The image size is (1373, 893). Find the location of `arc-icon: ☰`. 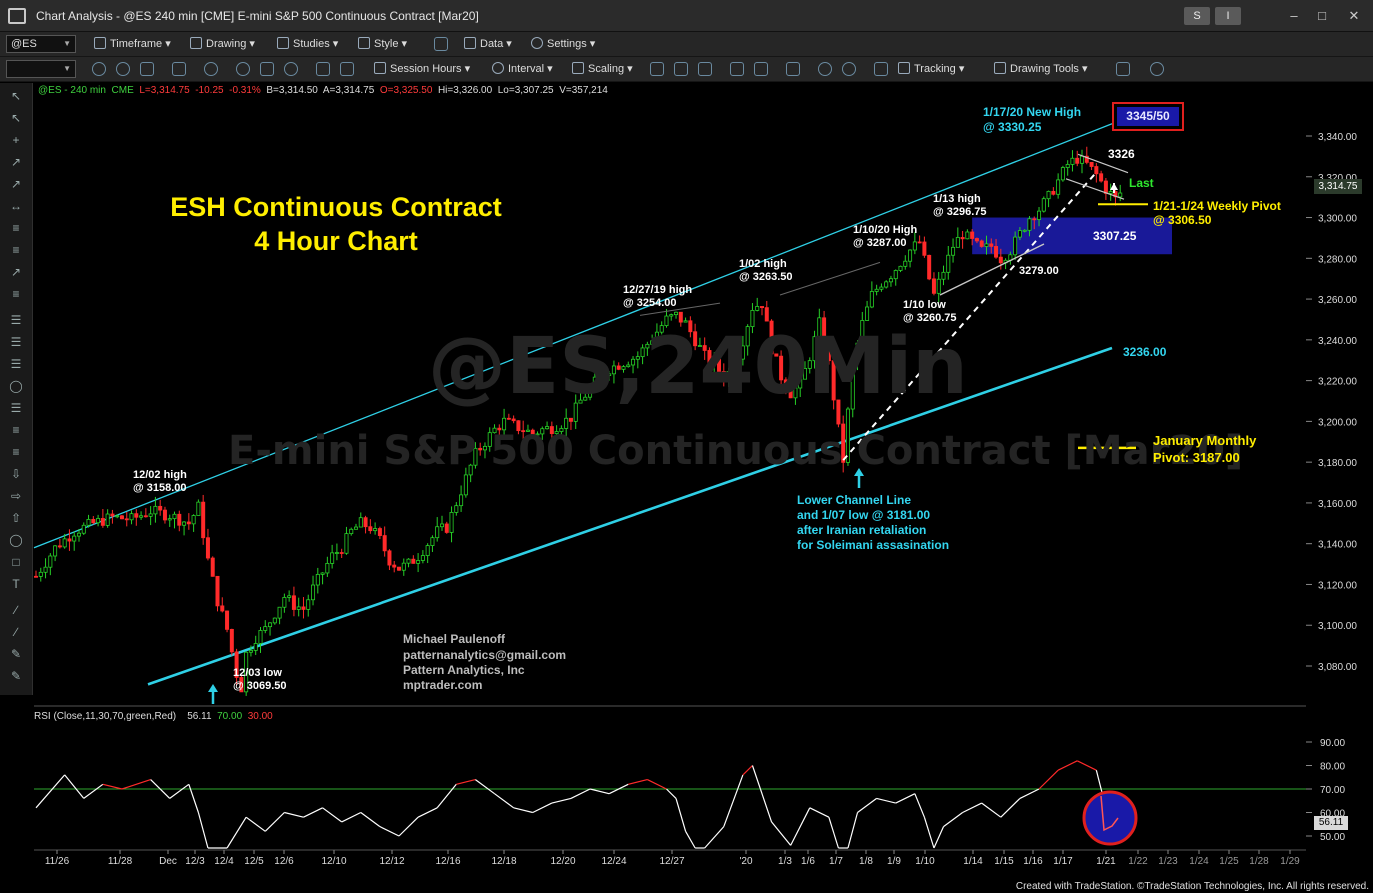

arc-icon: ☰ is located at coordinates (16, 364).